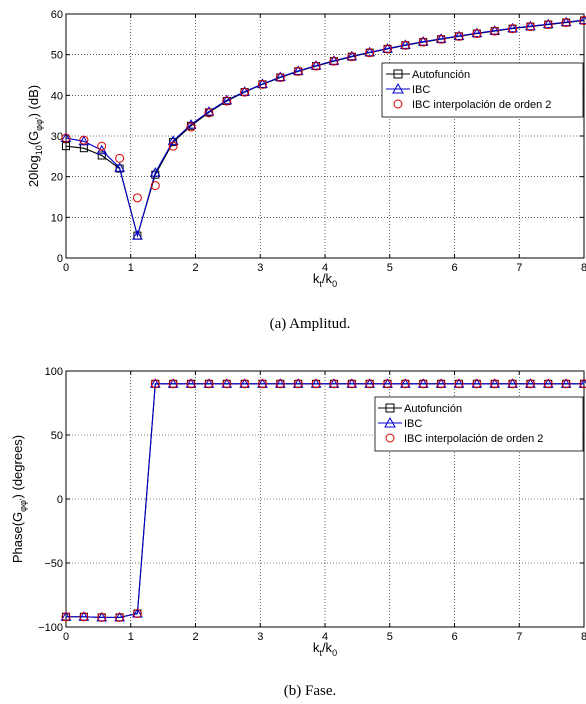 The width and height of the screenshot is (586, 704). Describe the element at coordinates (50, 628) in the screenshot. I see `y-tick-label: −100` at that location.